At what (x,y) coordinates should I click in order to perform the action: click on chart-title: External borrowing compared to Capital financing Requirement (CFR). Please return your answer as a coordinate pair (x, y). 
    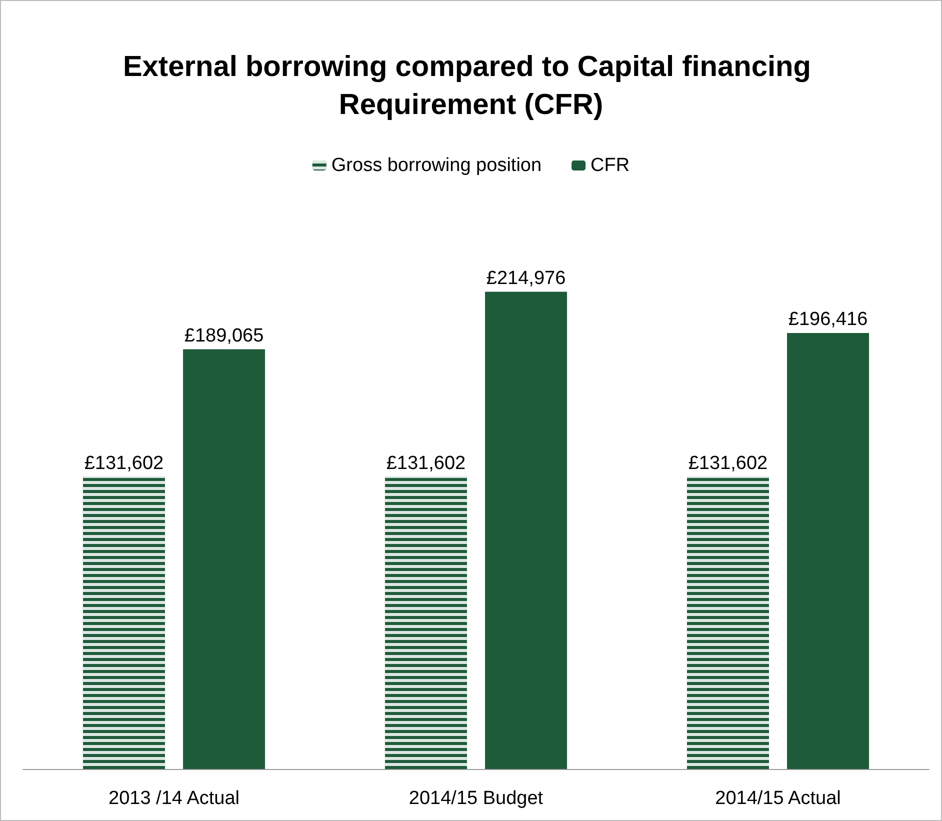
    Looking at the image, I should click on (471, 86).